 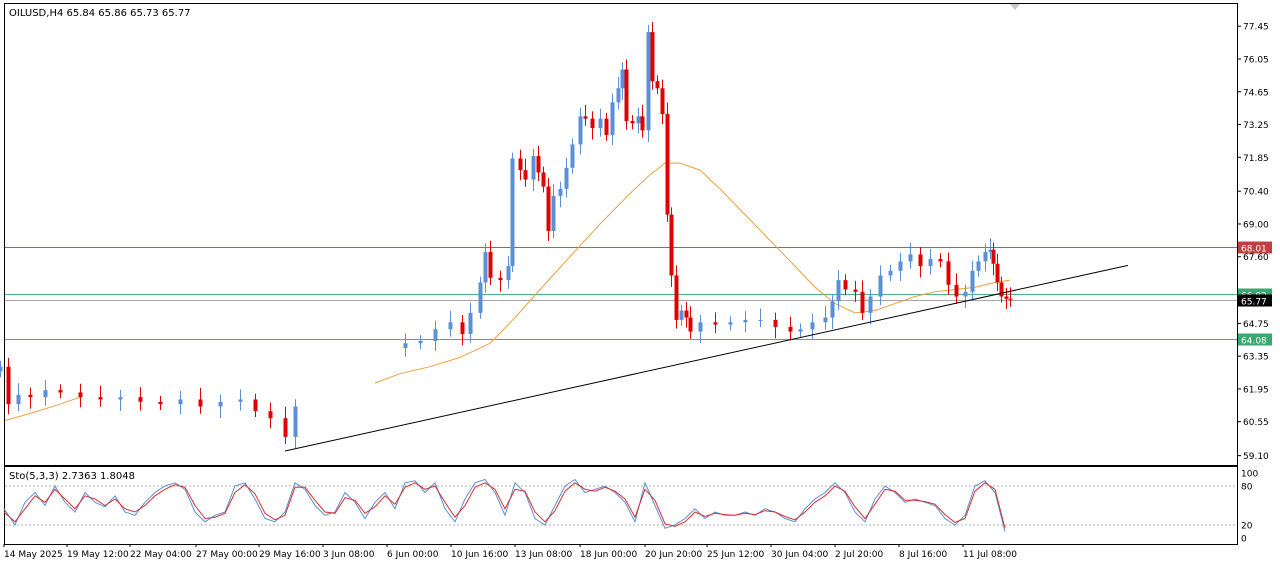 What do you see at coordinates (1254, 303) in the screenshot?
I see `level-label-3: 65.77` at bounding box center [1254, 303].